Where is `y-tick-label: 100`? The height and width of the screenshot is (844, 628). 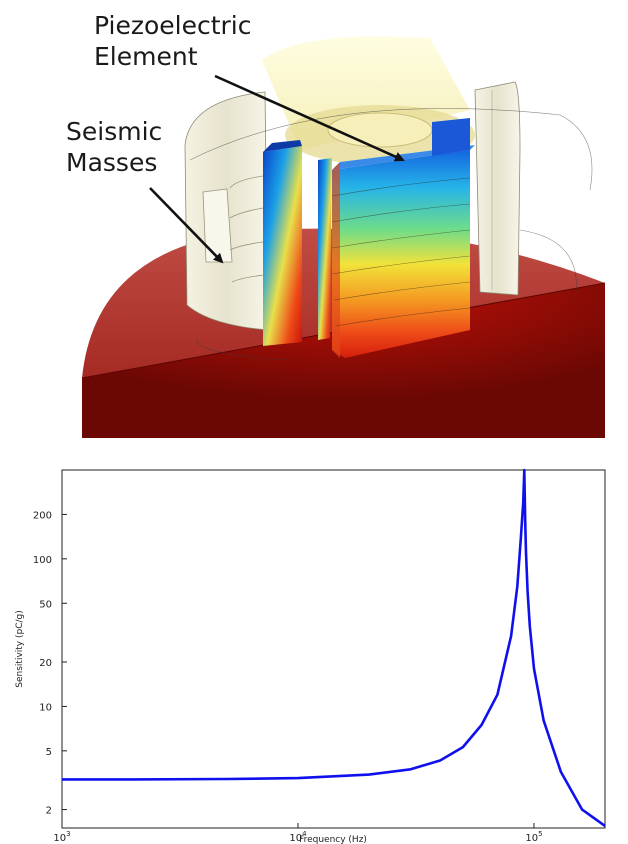
y-tick-label: 100 is located at coordinates (42, 560).